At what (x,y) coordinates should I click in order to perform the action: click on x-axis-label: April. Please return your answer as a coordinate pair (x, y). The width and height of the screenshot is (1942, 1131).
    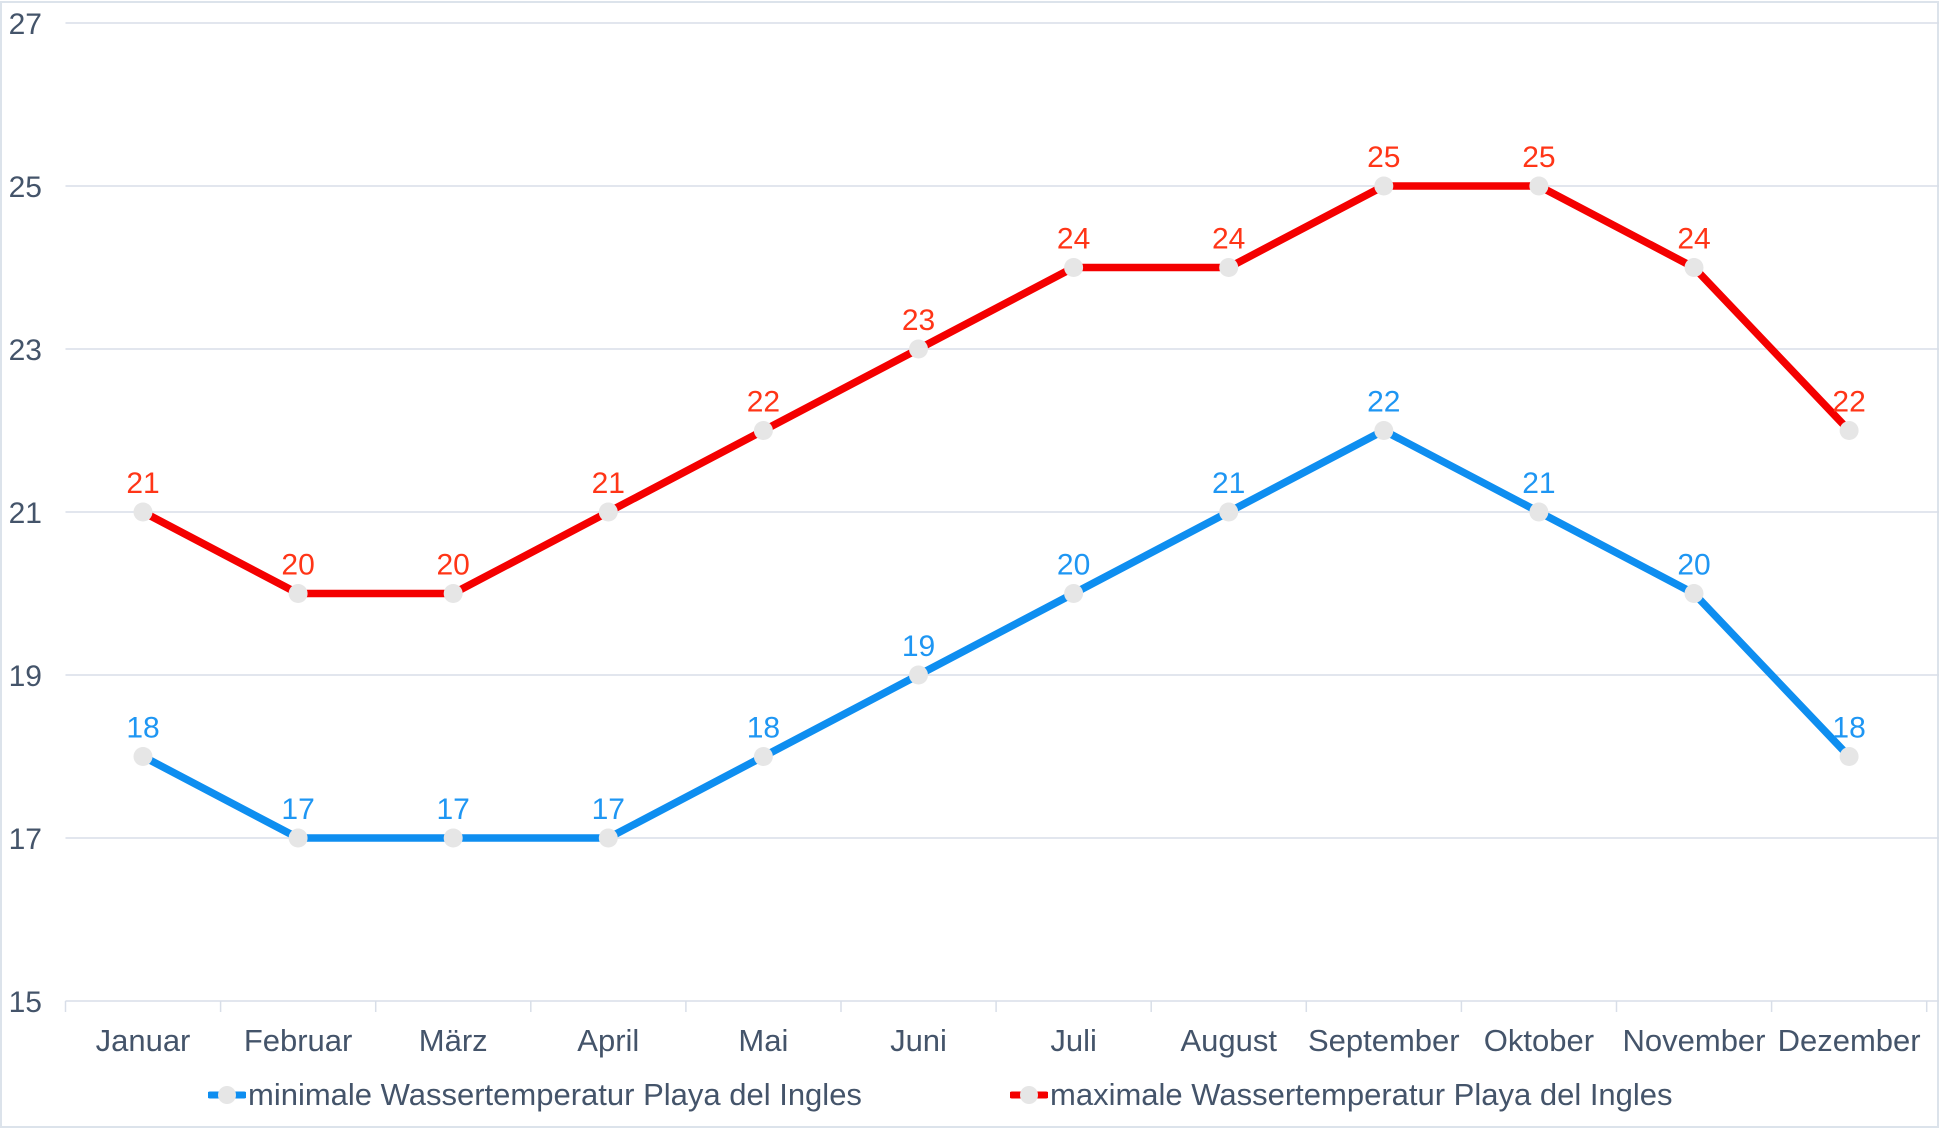
    Looking at the image, I should click on (608, 1040).